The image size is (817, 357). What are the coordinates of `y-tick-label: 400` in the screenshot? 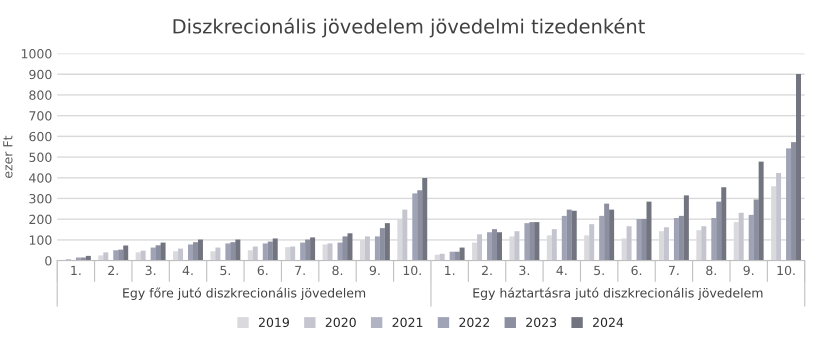 It's located at (40, 178).